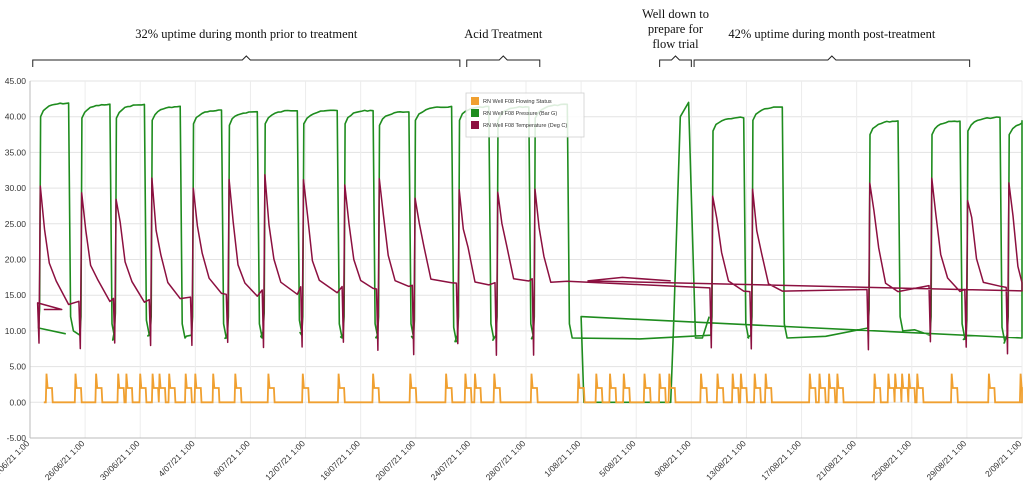  What do you see at coordinates (16, 117) in the screenshot?
I see `y-tick-label: 40.00` at bounding box center [16, 117].